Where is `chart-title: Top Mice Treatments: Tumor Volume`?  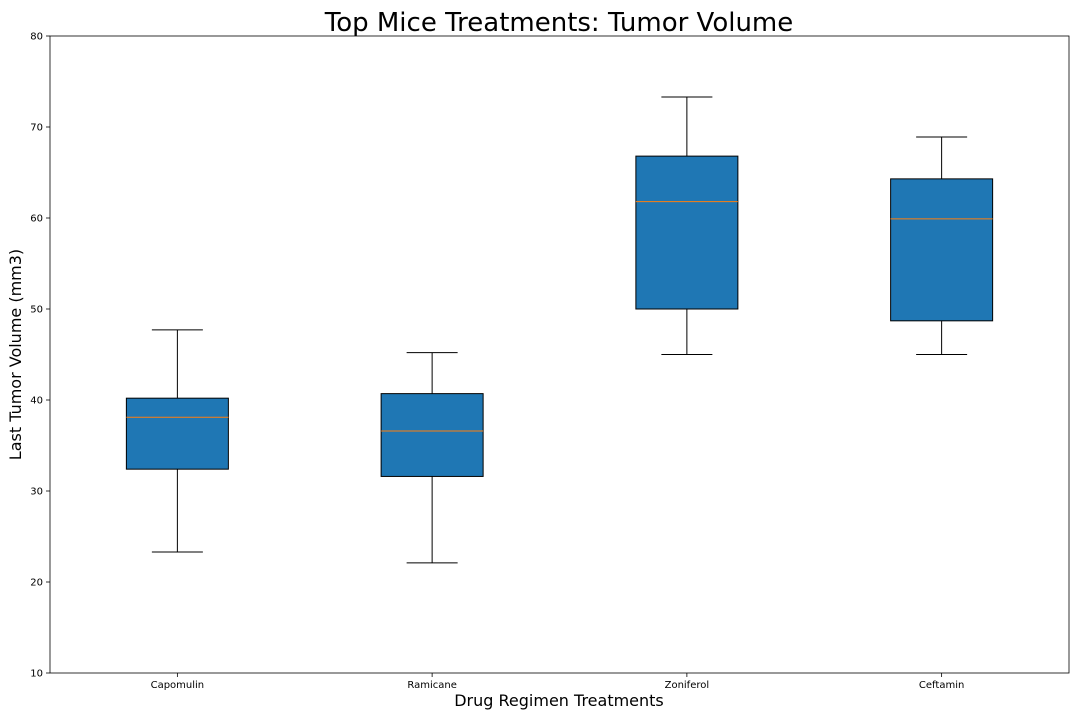
chart-title: Top Mice Treatments: Tumor Volume is located at coordinates (559, 23).